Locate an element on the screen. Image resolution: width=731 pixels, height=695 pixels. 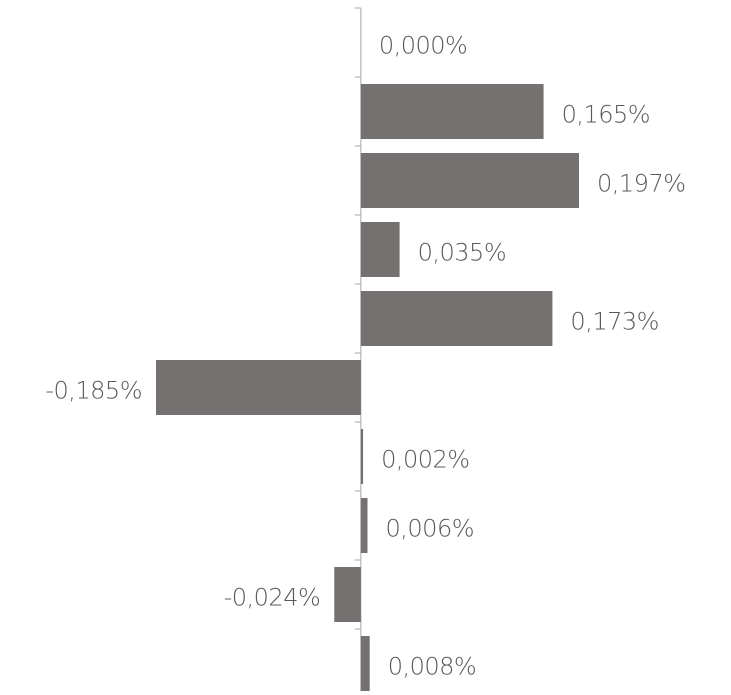
data-label: 0,197% is located at coordinates (641, 184).